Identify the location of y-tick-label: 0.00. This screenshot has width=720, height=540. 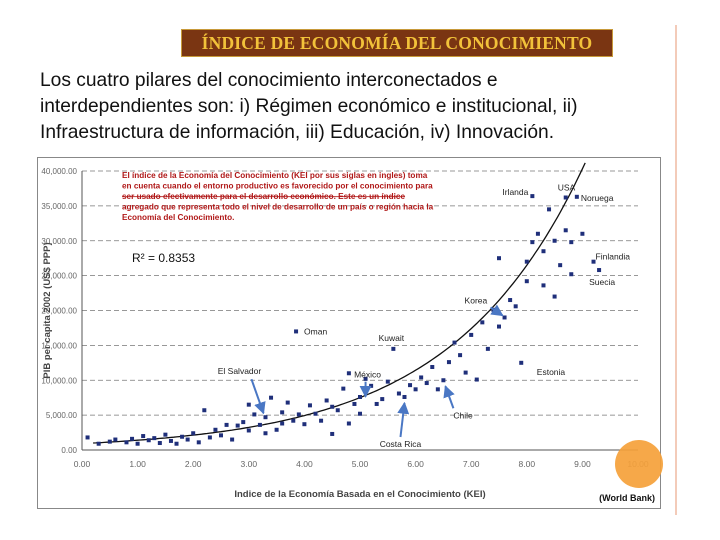
(69, 450).